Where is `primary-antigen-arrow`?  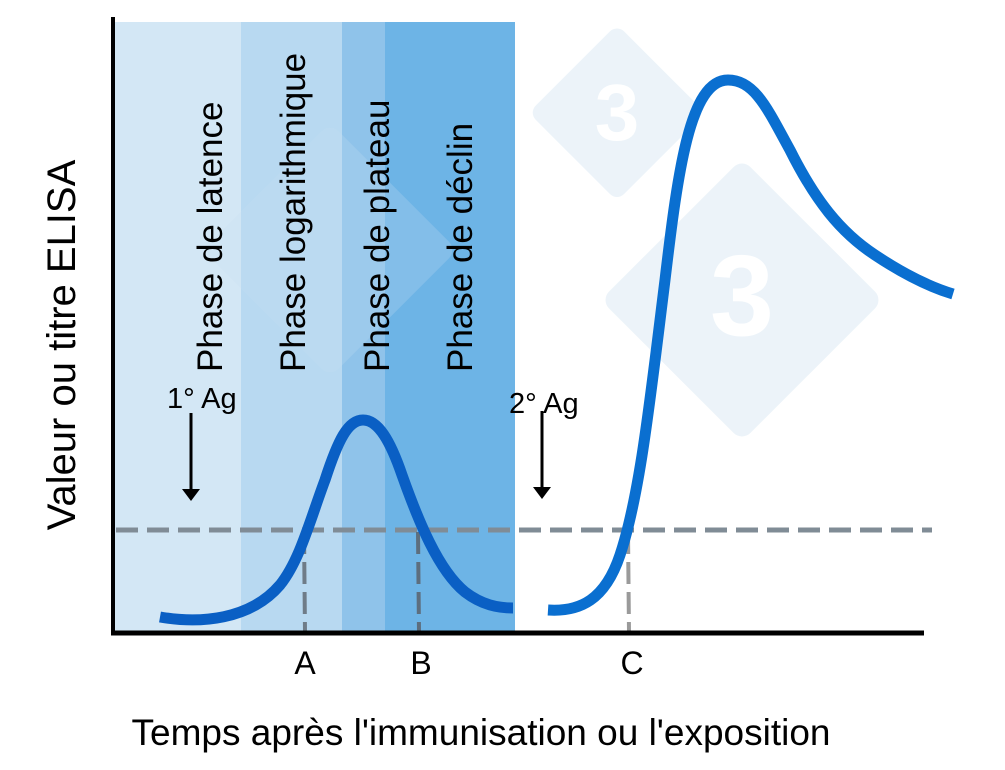
primary-antigen-arrow is located at coordinates (191, 457).